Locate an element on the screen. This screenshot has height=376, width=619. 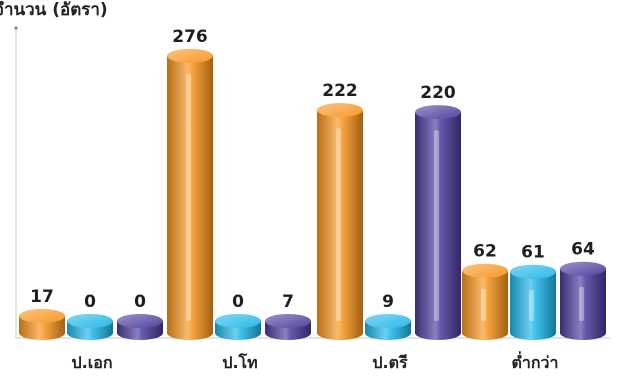
category-label: ป.เอก is located at coordinates (92, 362).